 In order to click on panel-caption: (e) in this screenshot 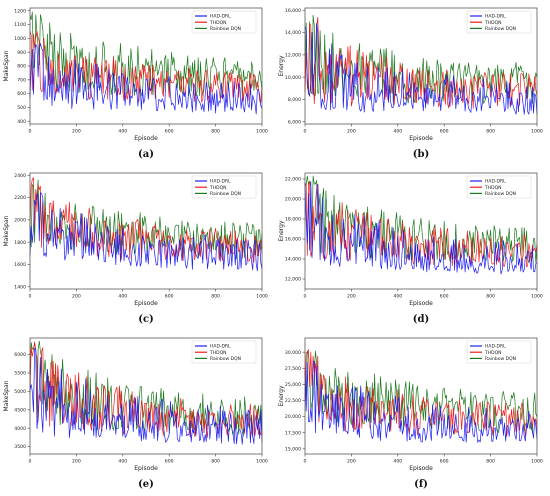, I will do `click(146, 484)`.